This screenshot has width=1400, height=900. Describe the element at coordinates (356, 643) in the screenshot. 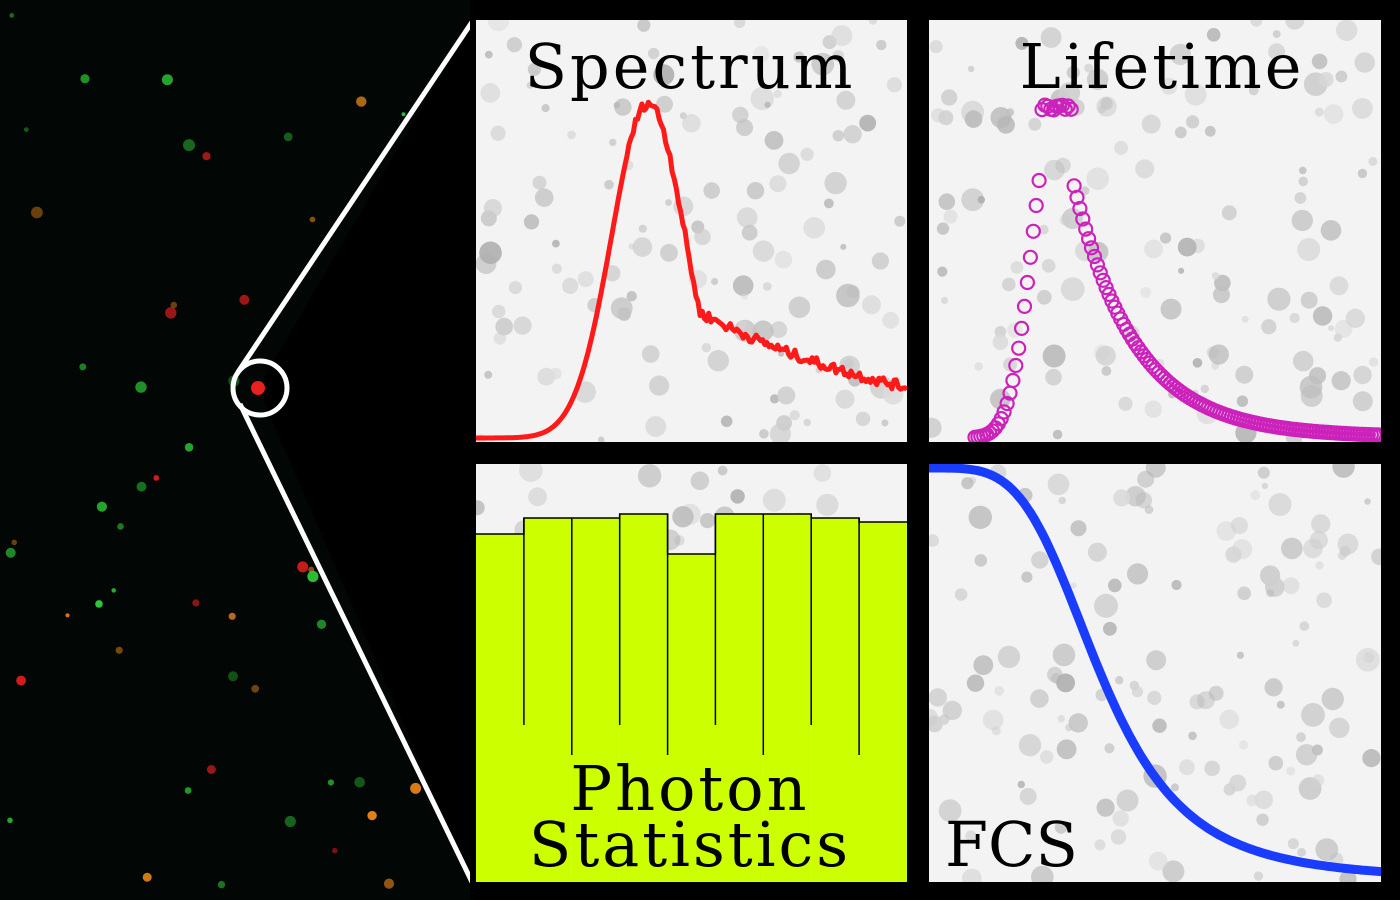

I see `zoom-line-bottom` at that location.